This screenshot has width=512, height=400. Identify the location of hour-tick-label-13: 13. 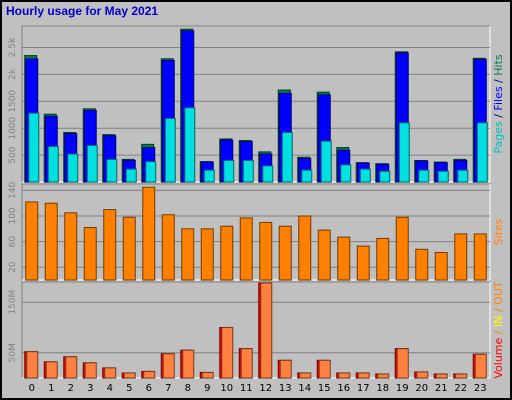
(285, 388).